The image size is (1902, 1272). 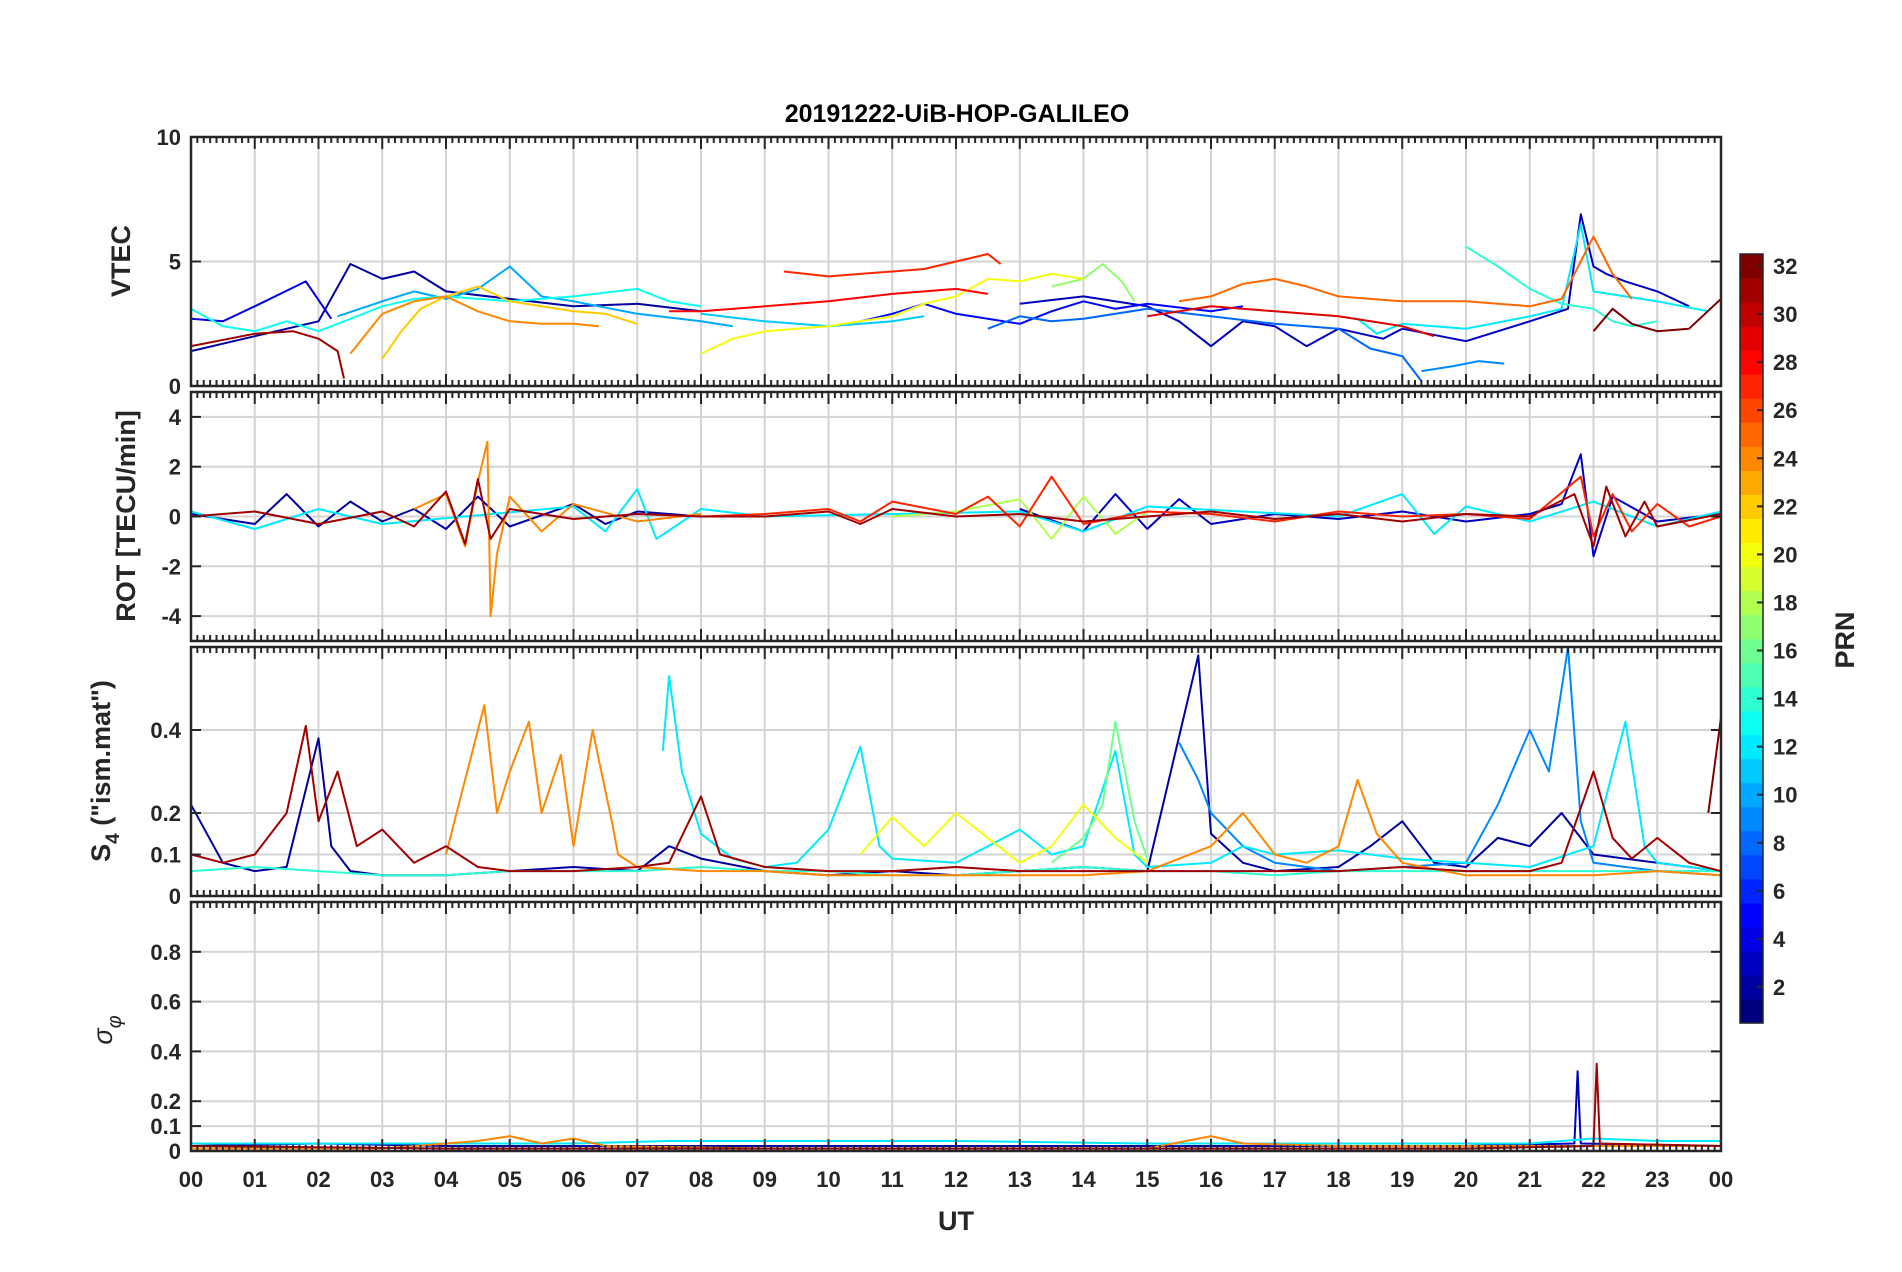 What do you see at coordinates (828, 1179) in the screenshot?
I see `x-tick-label: 10` at bounding box center [828, 1179].